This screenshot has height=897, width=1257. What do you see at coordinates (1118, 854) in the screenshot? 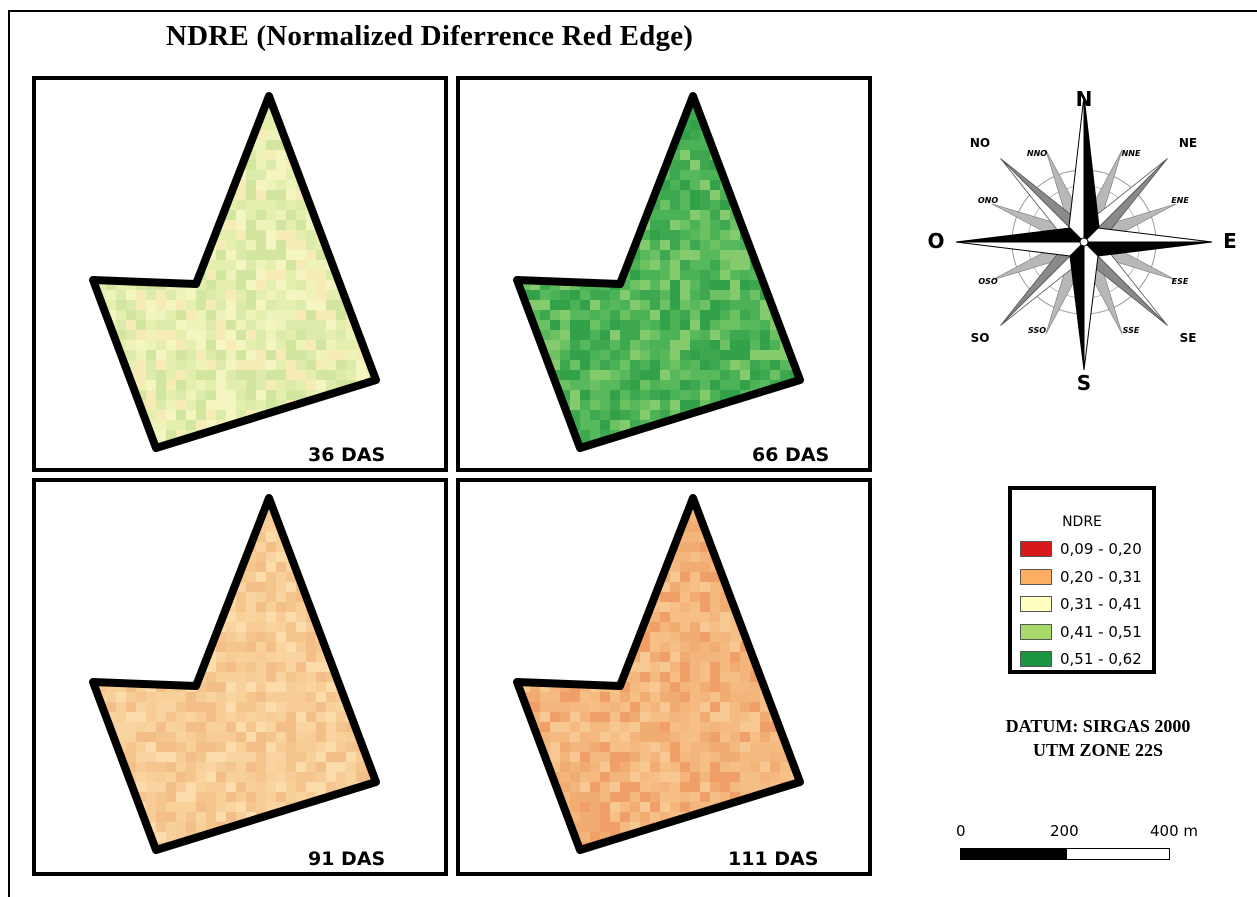
I see `scale-bar-white` at bounding box center [1118, 854].